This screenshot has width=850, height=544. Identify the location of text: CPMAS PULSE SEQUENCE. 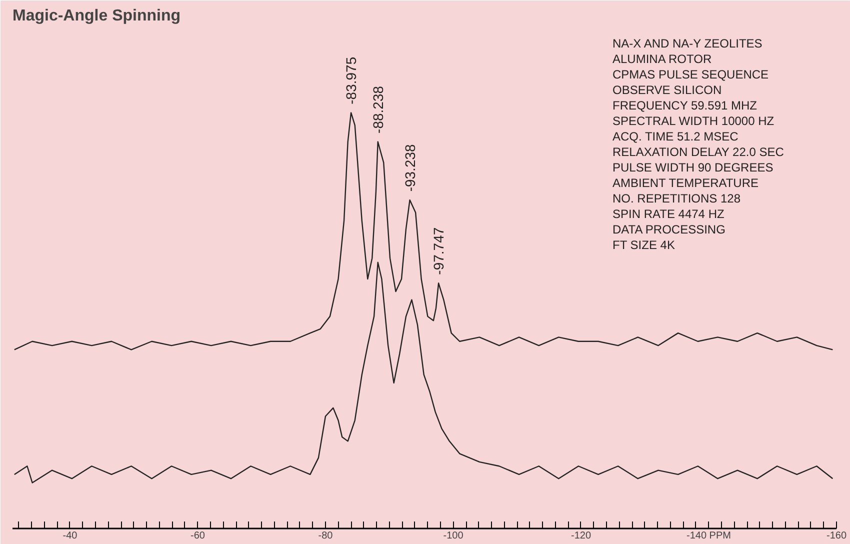
(690, 75).